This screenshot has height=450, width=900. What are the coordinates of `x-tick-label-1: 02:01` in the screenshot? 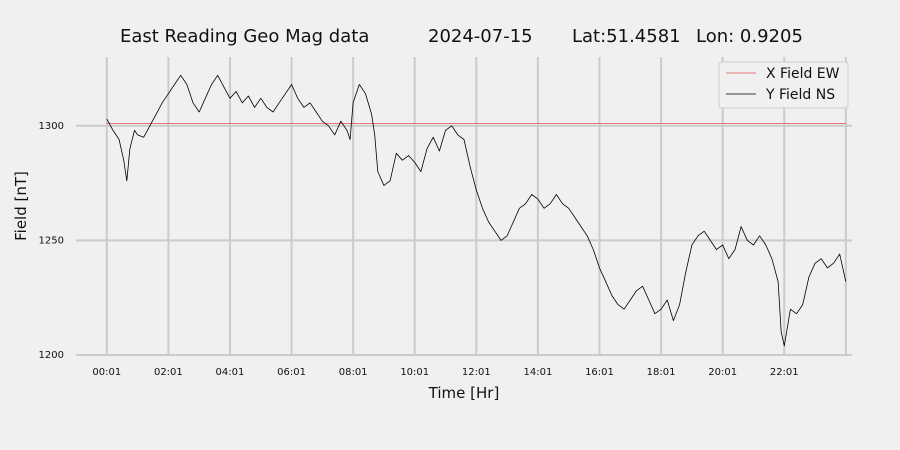 It's located at (168, 372).